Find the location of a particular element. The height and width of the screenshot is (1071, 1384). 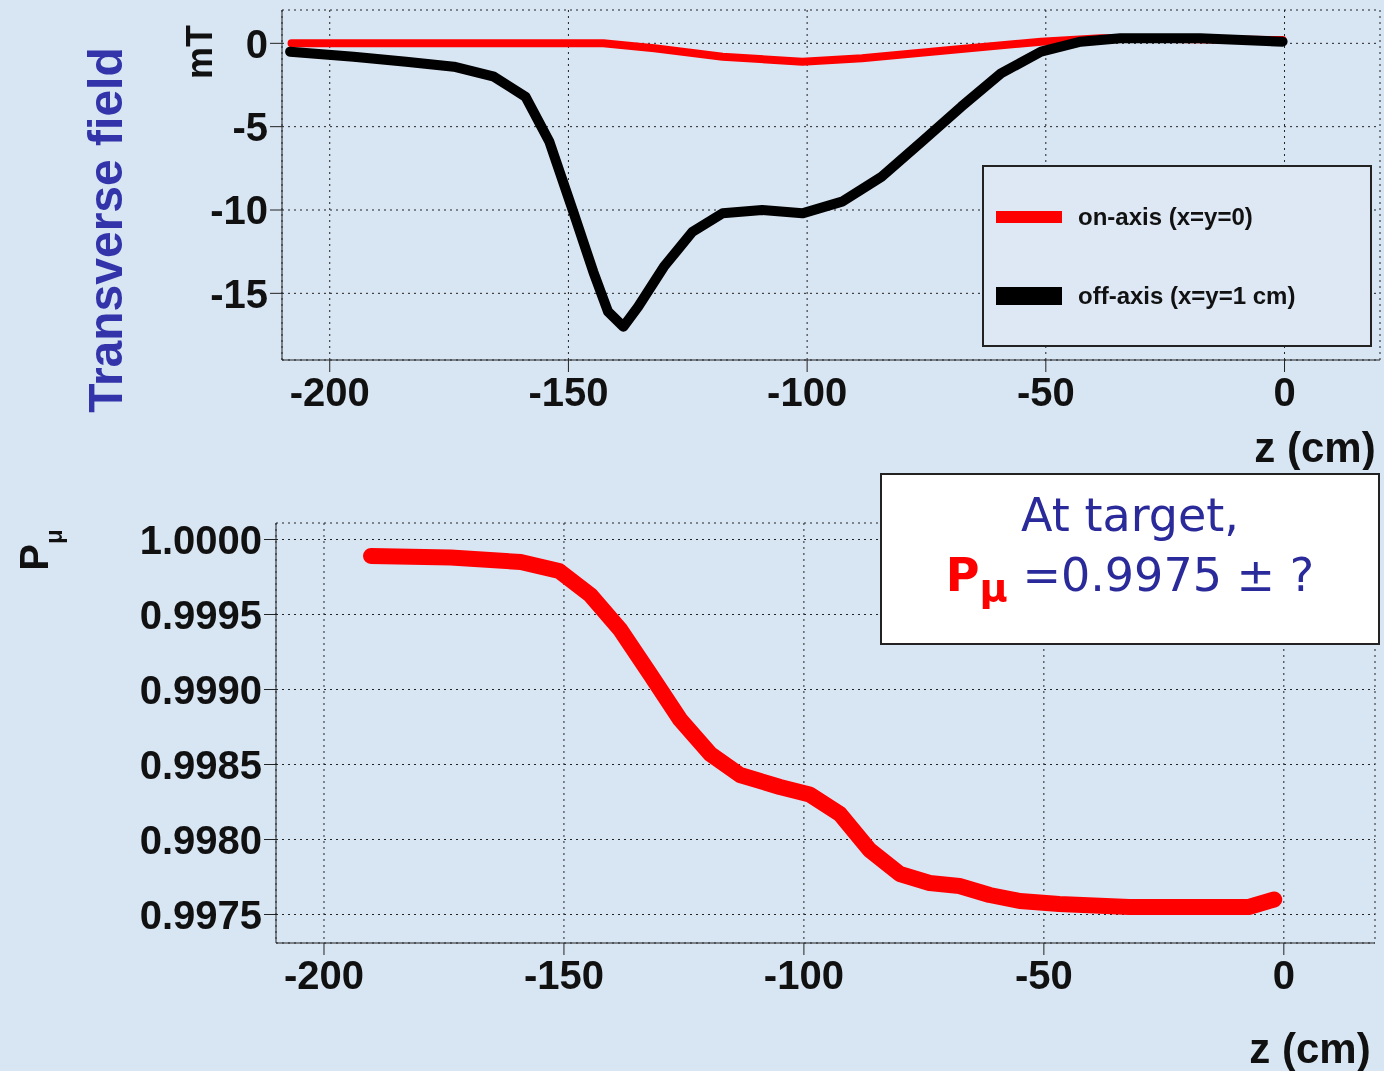

y-tick-label: 0.9985 is located at coordinates (200, 764).